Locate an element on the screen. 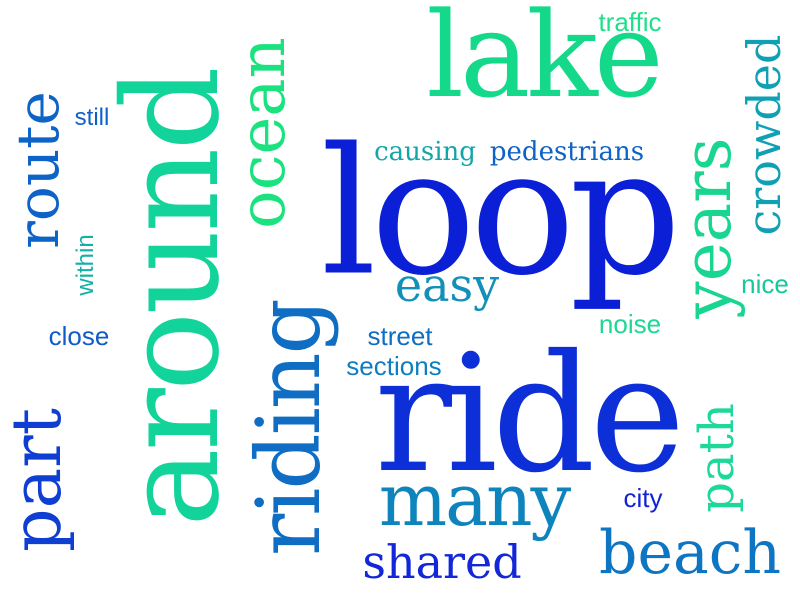 The height and width of the screenshot is (600, 800). word-city: city is located at coordinates (643, 498).